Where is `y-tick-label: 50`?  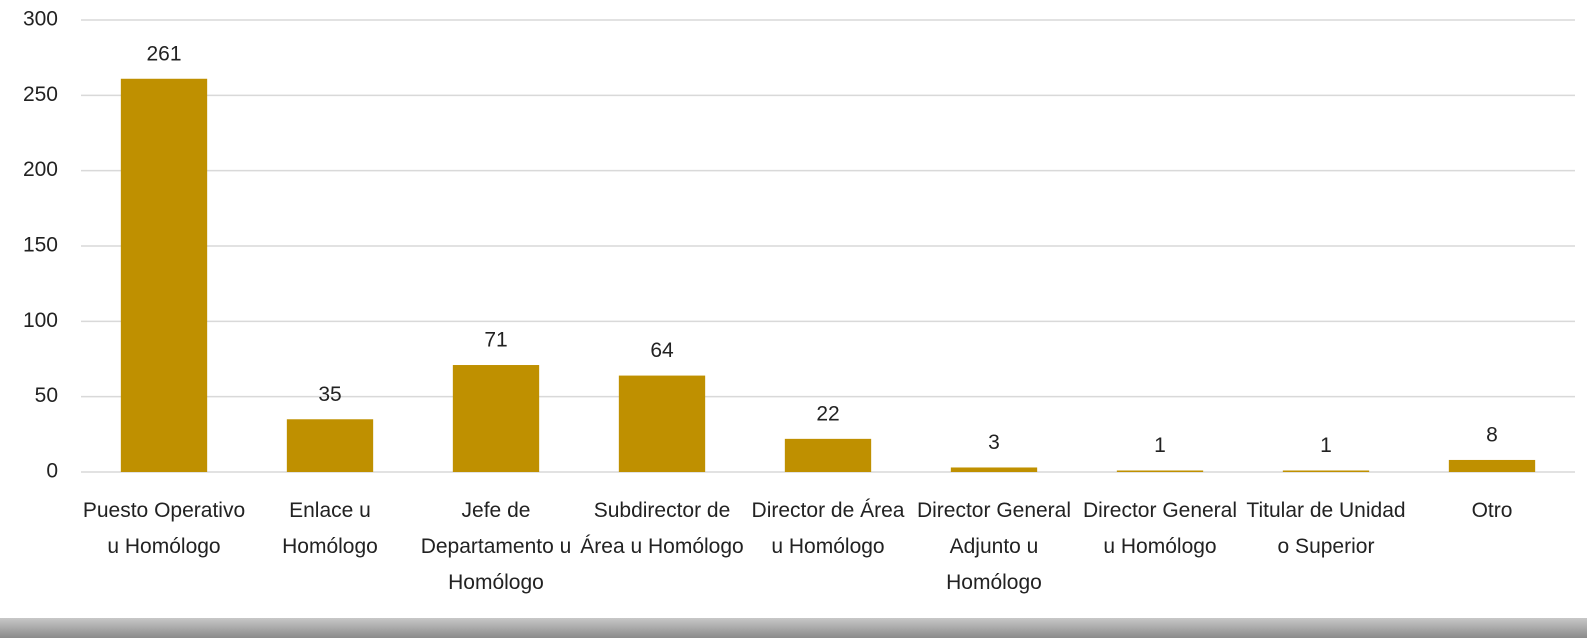
y-tick-label: 50 is located at coordinates (46, 395).